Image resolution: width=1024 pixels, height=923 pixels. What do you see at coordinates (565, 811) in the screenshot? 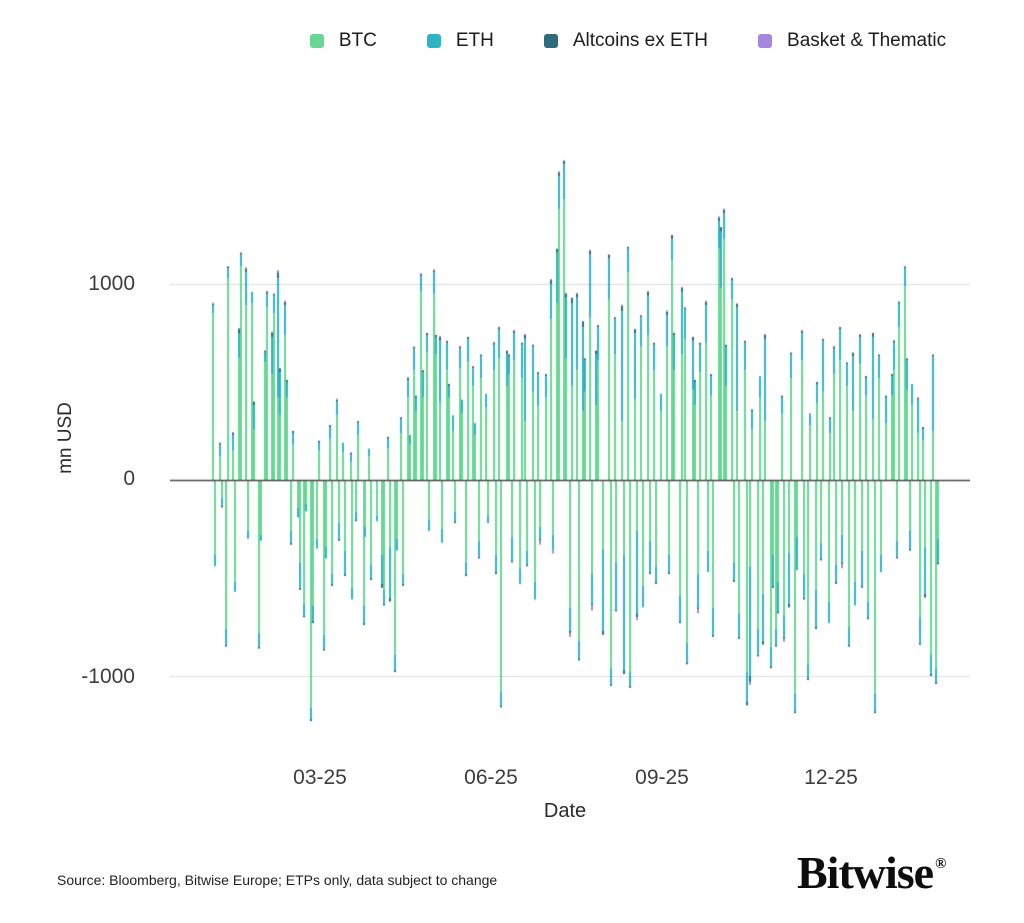
I see `x-axis-title: Date` at bounding box center [565, 811].